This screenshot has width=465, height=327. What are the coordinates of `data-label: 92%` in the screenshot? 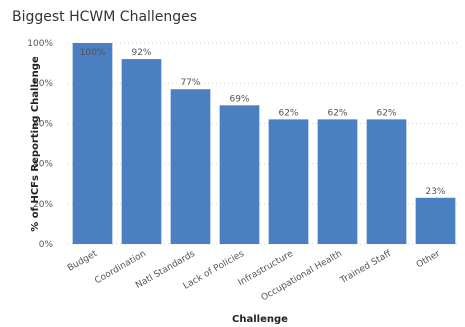 It's located at (141, 53).